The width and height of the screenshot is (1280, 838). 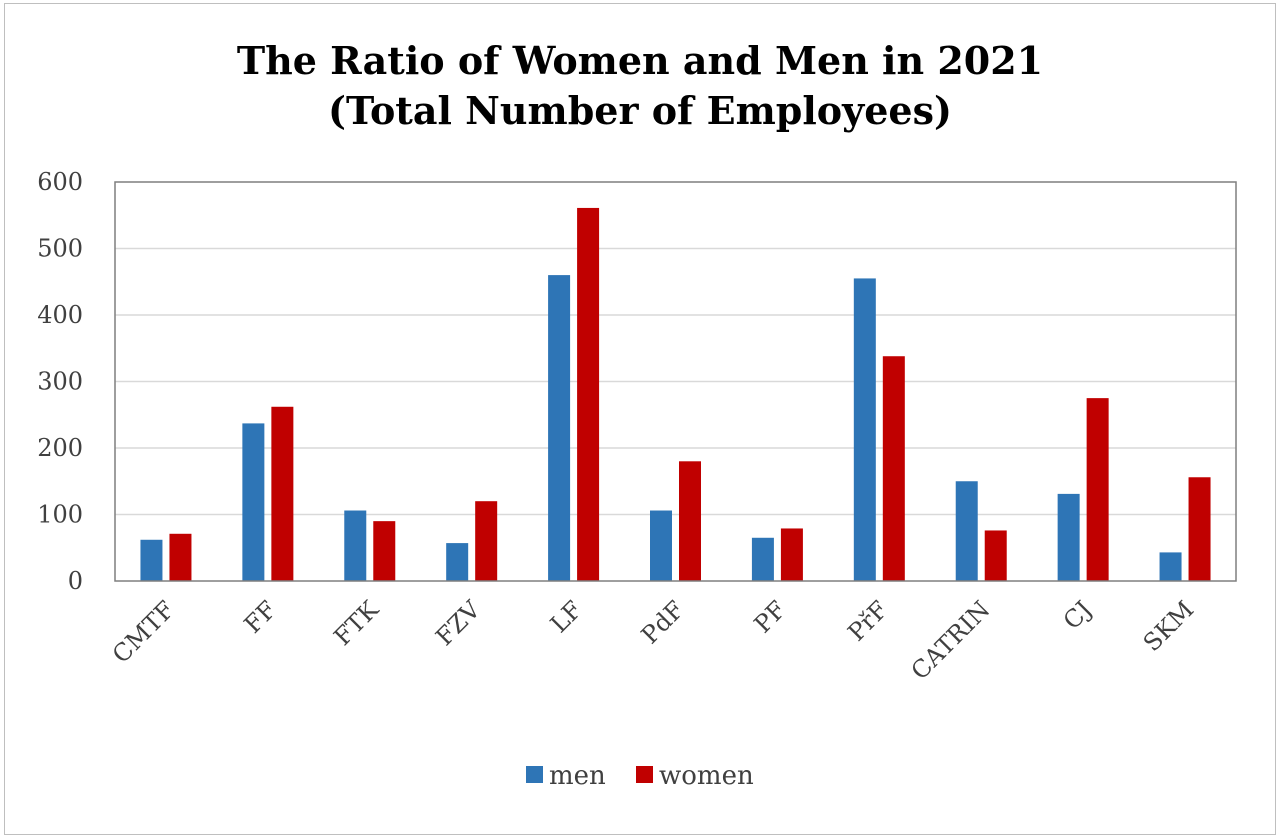 What do you see at coordinates (644, 774) in the screenshot?
I see `legend-swatch-women` at bounding box center [644, 774].